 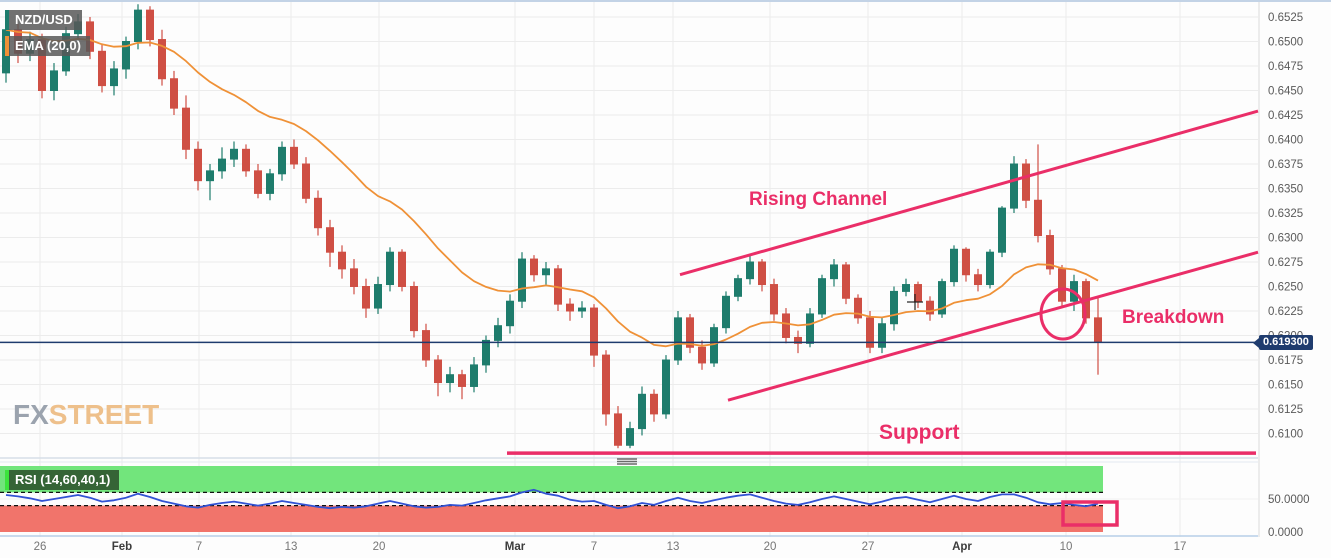 What do you see at coordinates (1063, 314) in the screenshot?
I see `breakdown-circle` at bounding box center [1063, 314].